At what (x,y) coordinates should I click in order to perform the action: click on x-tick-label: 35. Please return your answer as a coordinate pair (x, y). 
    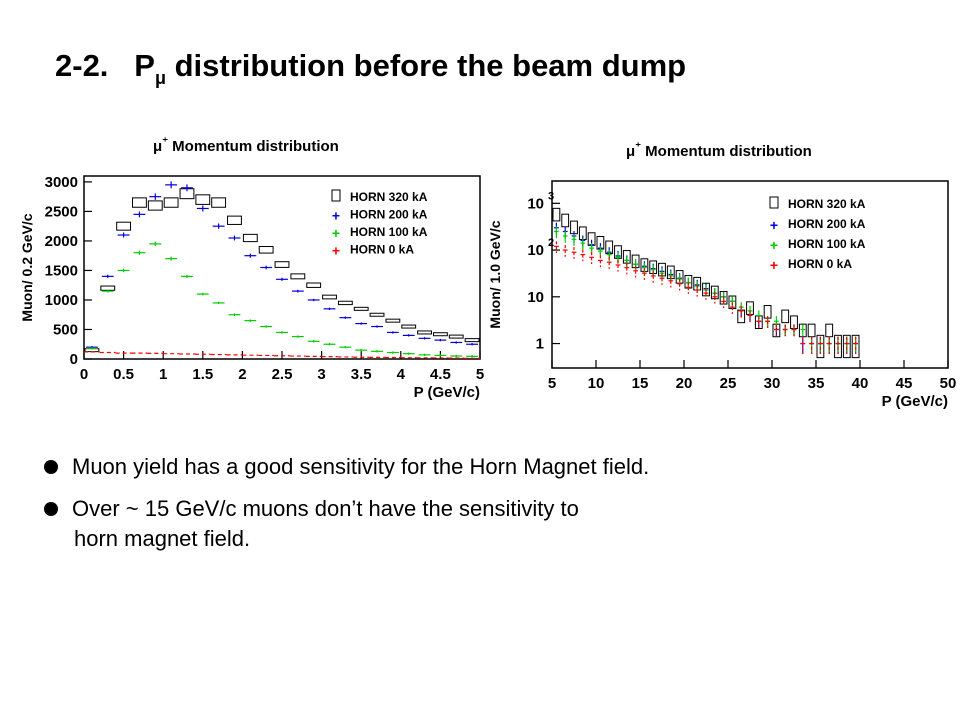
    Looking at the image, I should click on (816, 383).